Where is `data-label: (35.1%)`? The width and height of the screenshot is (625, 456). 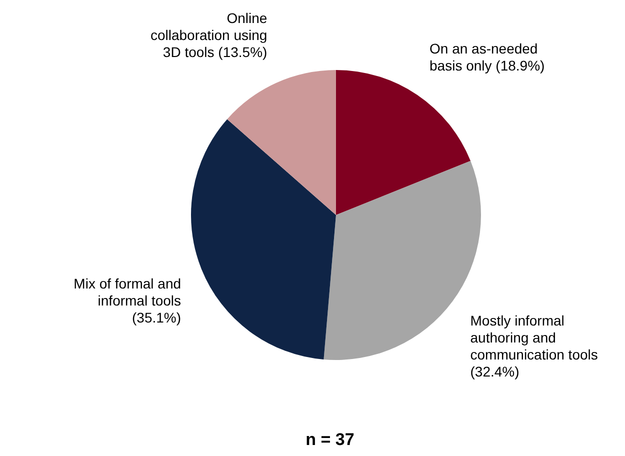 data-label: (35.1%) is located at coordinates (157, 317).